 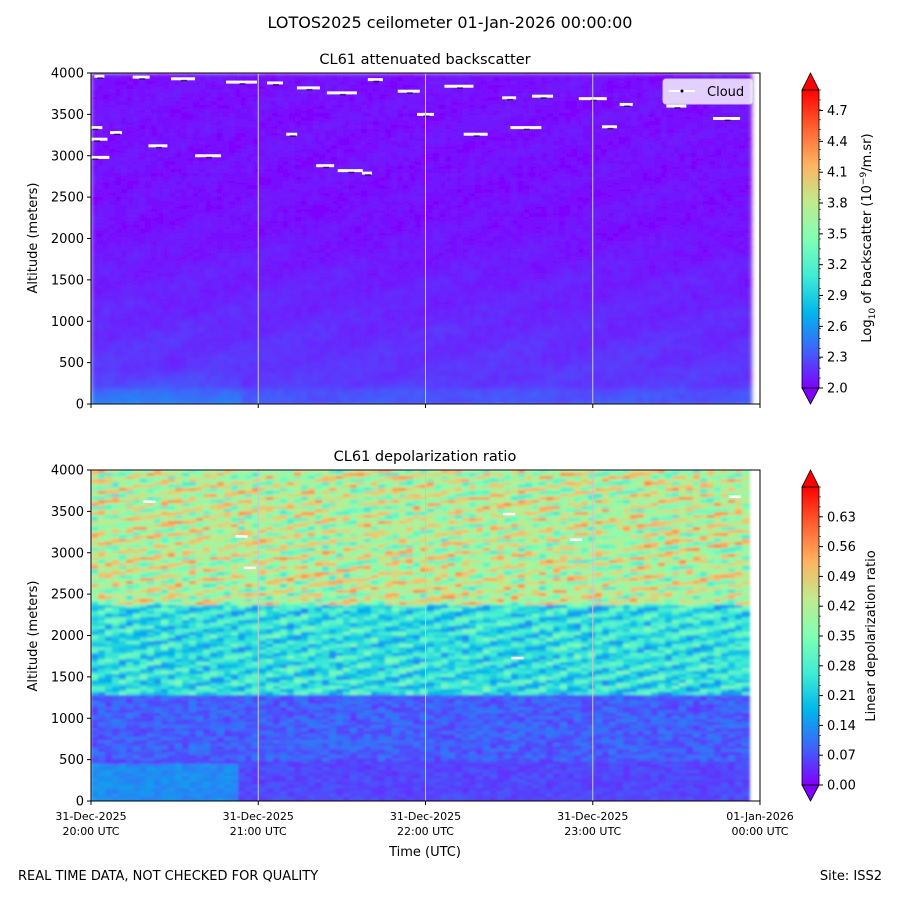 I want to click on x-tick-time: 00:00 UTC, so click(x=759, y=831).